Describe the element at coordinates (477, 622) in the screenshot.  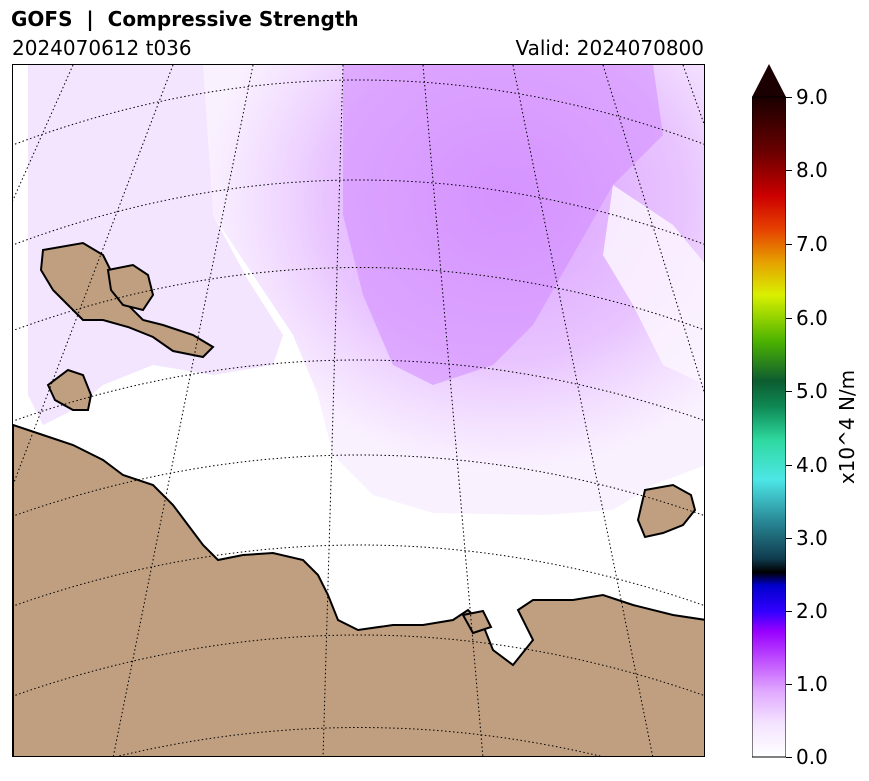
I see `land-island-mid` at that location.